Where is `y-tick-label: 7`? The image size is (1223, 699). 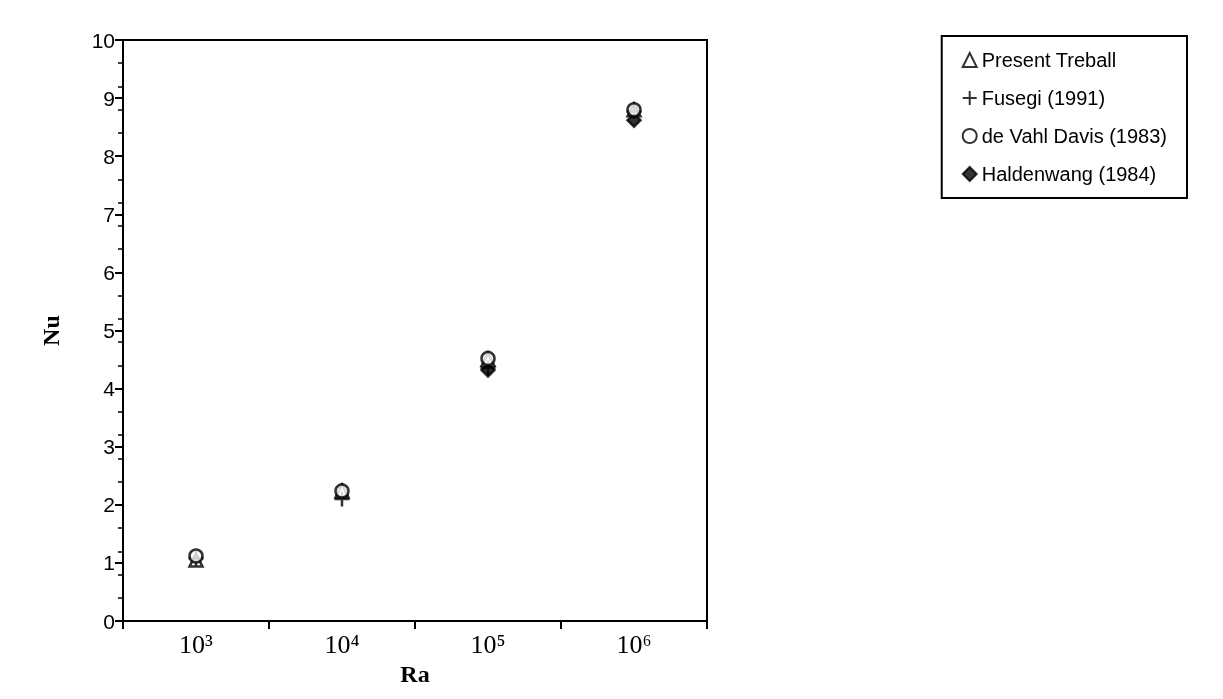
y-tick-label: 7 is located at coordinates (109, 214).